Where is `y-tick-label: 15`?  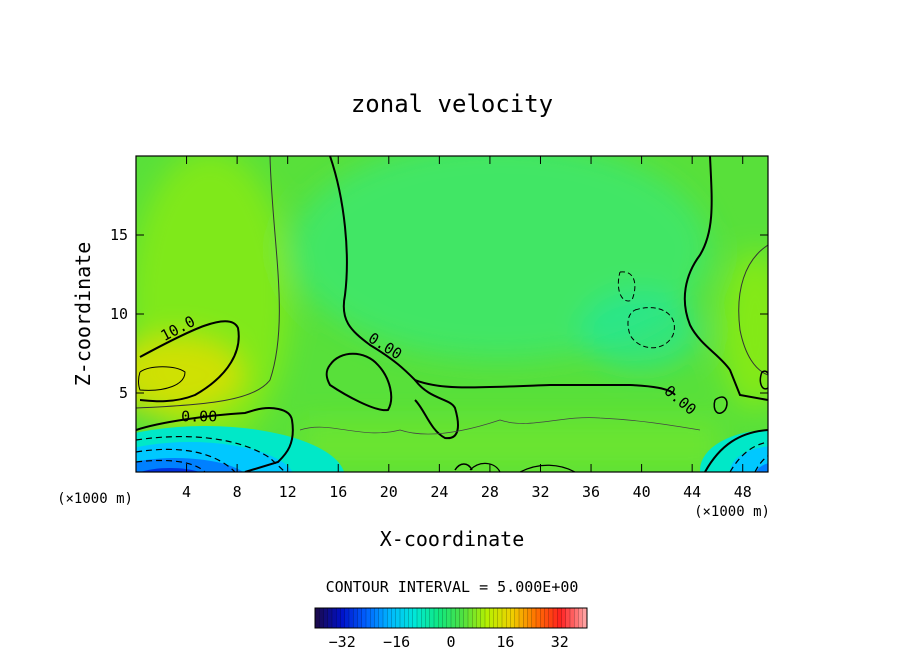
y-tick-label: 15 is located at coordinates (119, 235).